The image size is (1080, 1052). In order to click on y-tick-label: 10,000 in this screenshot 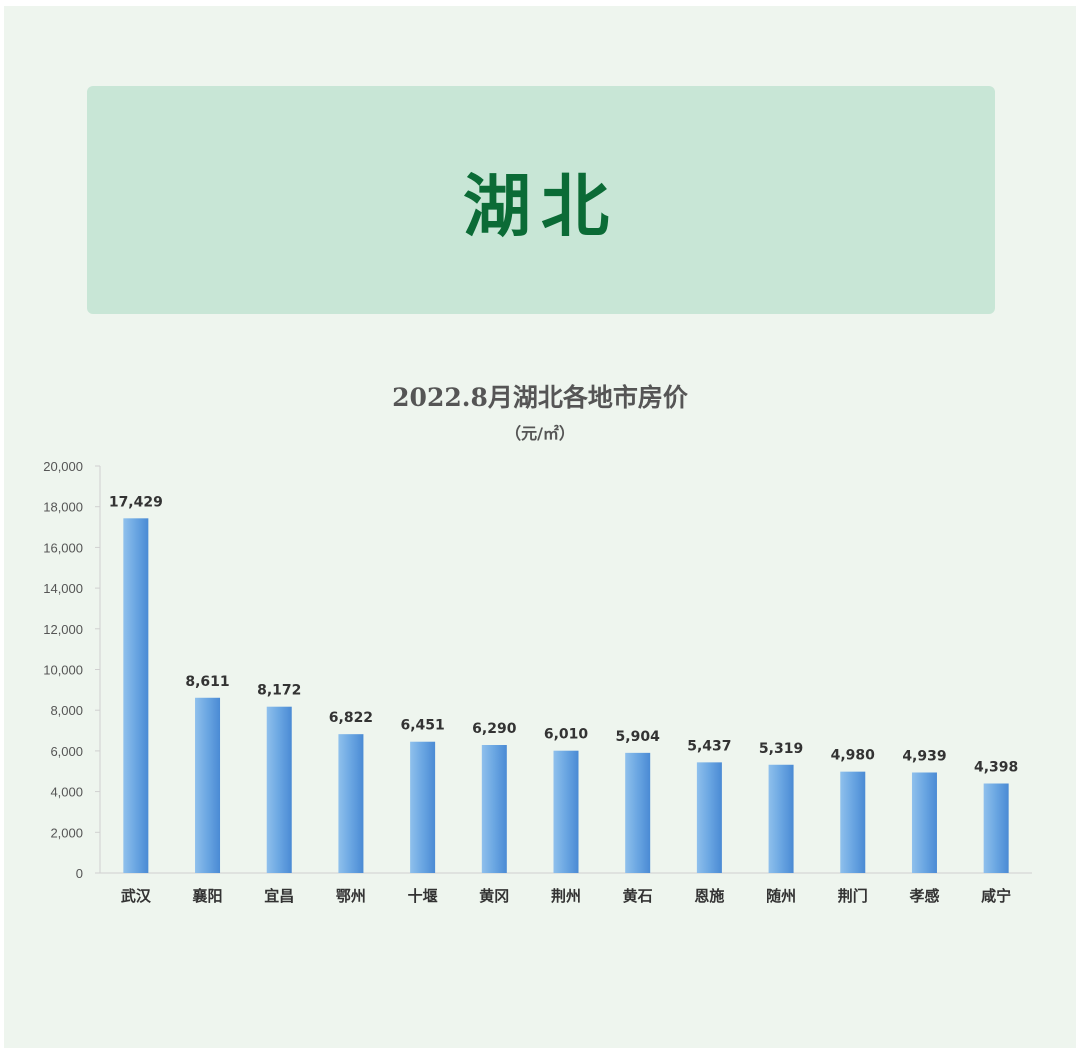, I will do `click(63, 670)`.